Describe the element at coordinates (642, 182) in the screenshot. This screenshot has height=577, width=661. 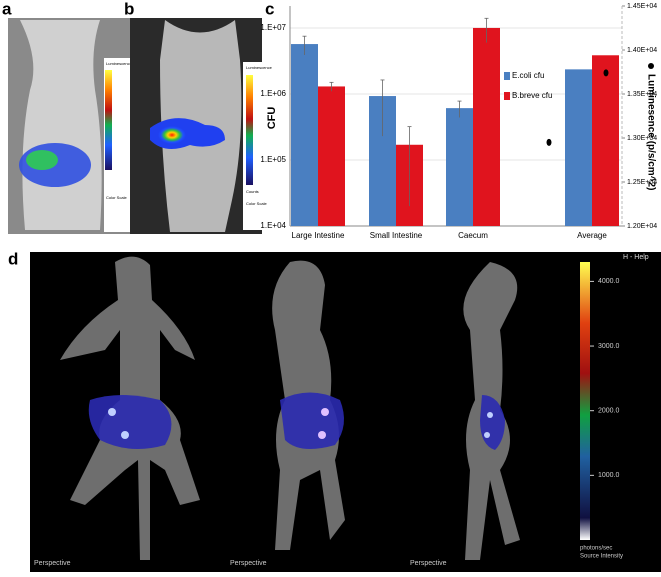
I see `y2-tick-label: 1.25E+04` at that location.